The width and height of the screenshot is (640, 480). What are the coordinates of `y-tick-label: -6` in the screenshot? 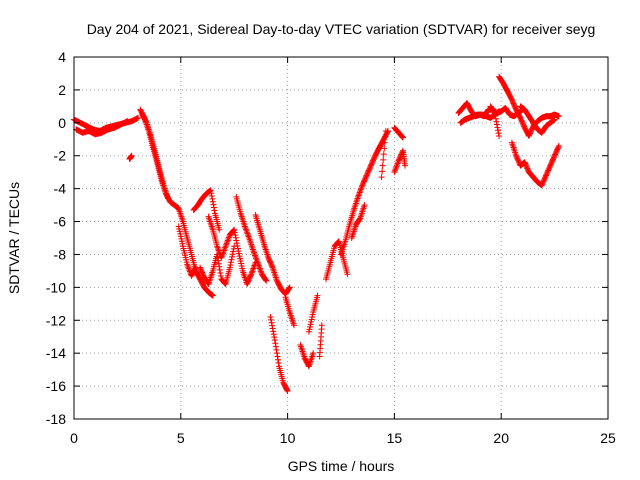 It's located at (60, 222).